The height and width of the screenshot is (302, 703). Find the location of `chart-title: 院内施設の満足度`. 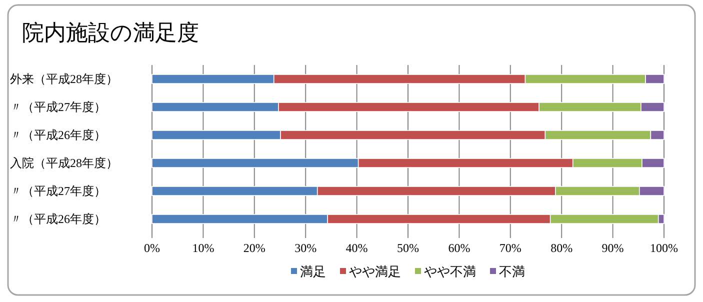

chart-title: 院内施設の満足度 is located at coordinates (110, 32).